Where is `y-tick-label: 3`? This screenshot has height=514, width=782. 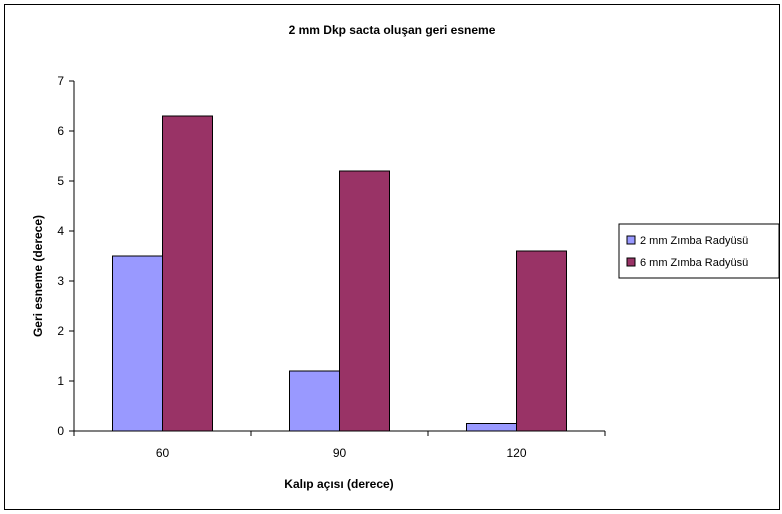
y-tick-label: 3 is located at coordinates (60, 281).